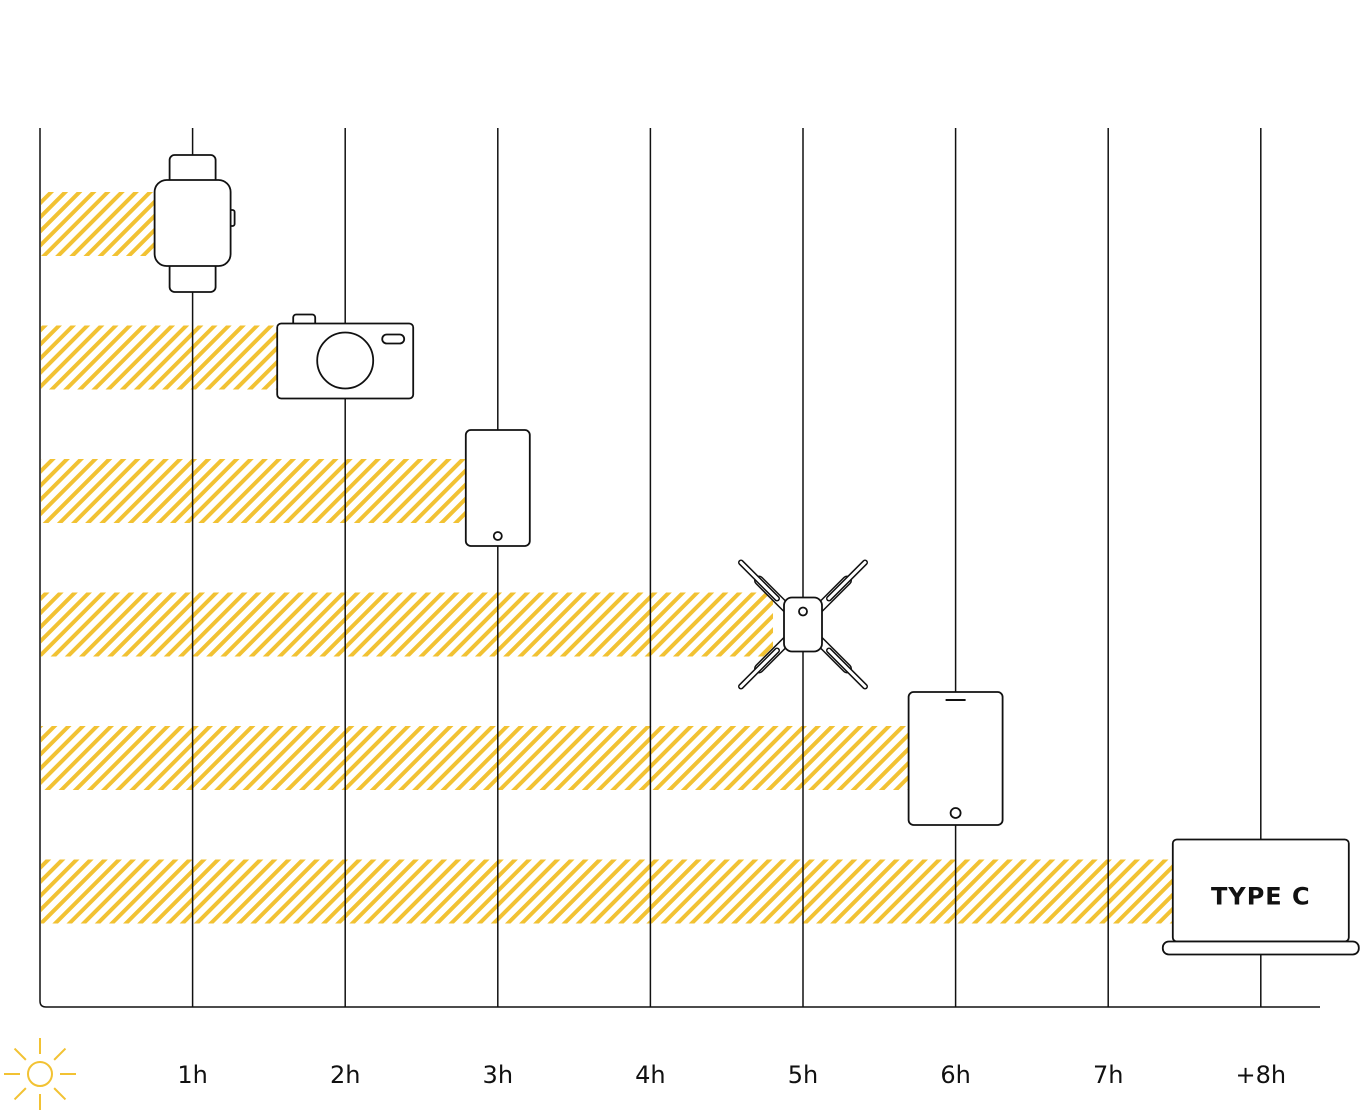  I want to click on bar-smartphone, so click(253, 491).